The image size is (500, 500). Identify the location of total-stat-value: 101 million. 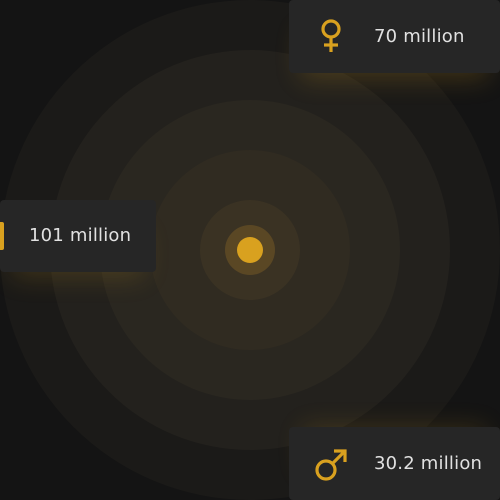
(80, 235).